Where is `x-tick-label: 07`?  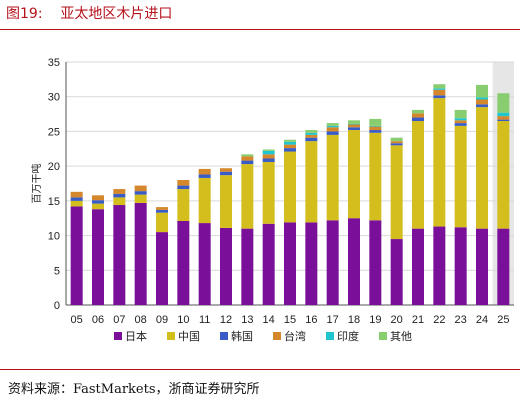
x-tick-label: 07 is located at coordinates (119, 320).